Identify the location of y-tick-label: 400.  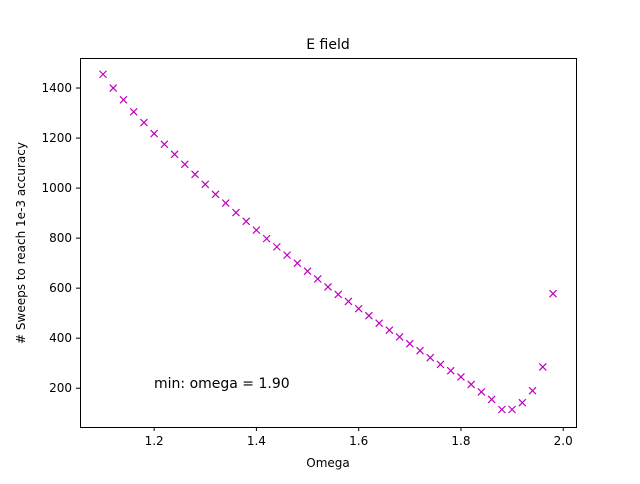
(60, 338).